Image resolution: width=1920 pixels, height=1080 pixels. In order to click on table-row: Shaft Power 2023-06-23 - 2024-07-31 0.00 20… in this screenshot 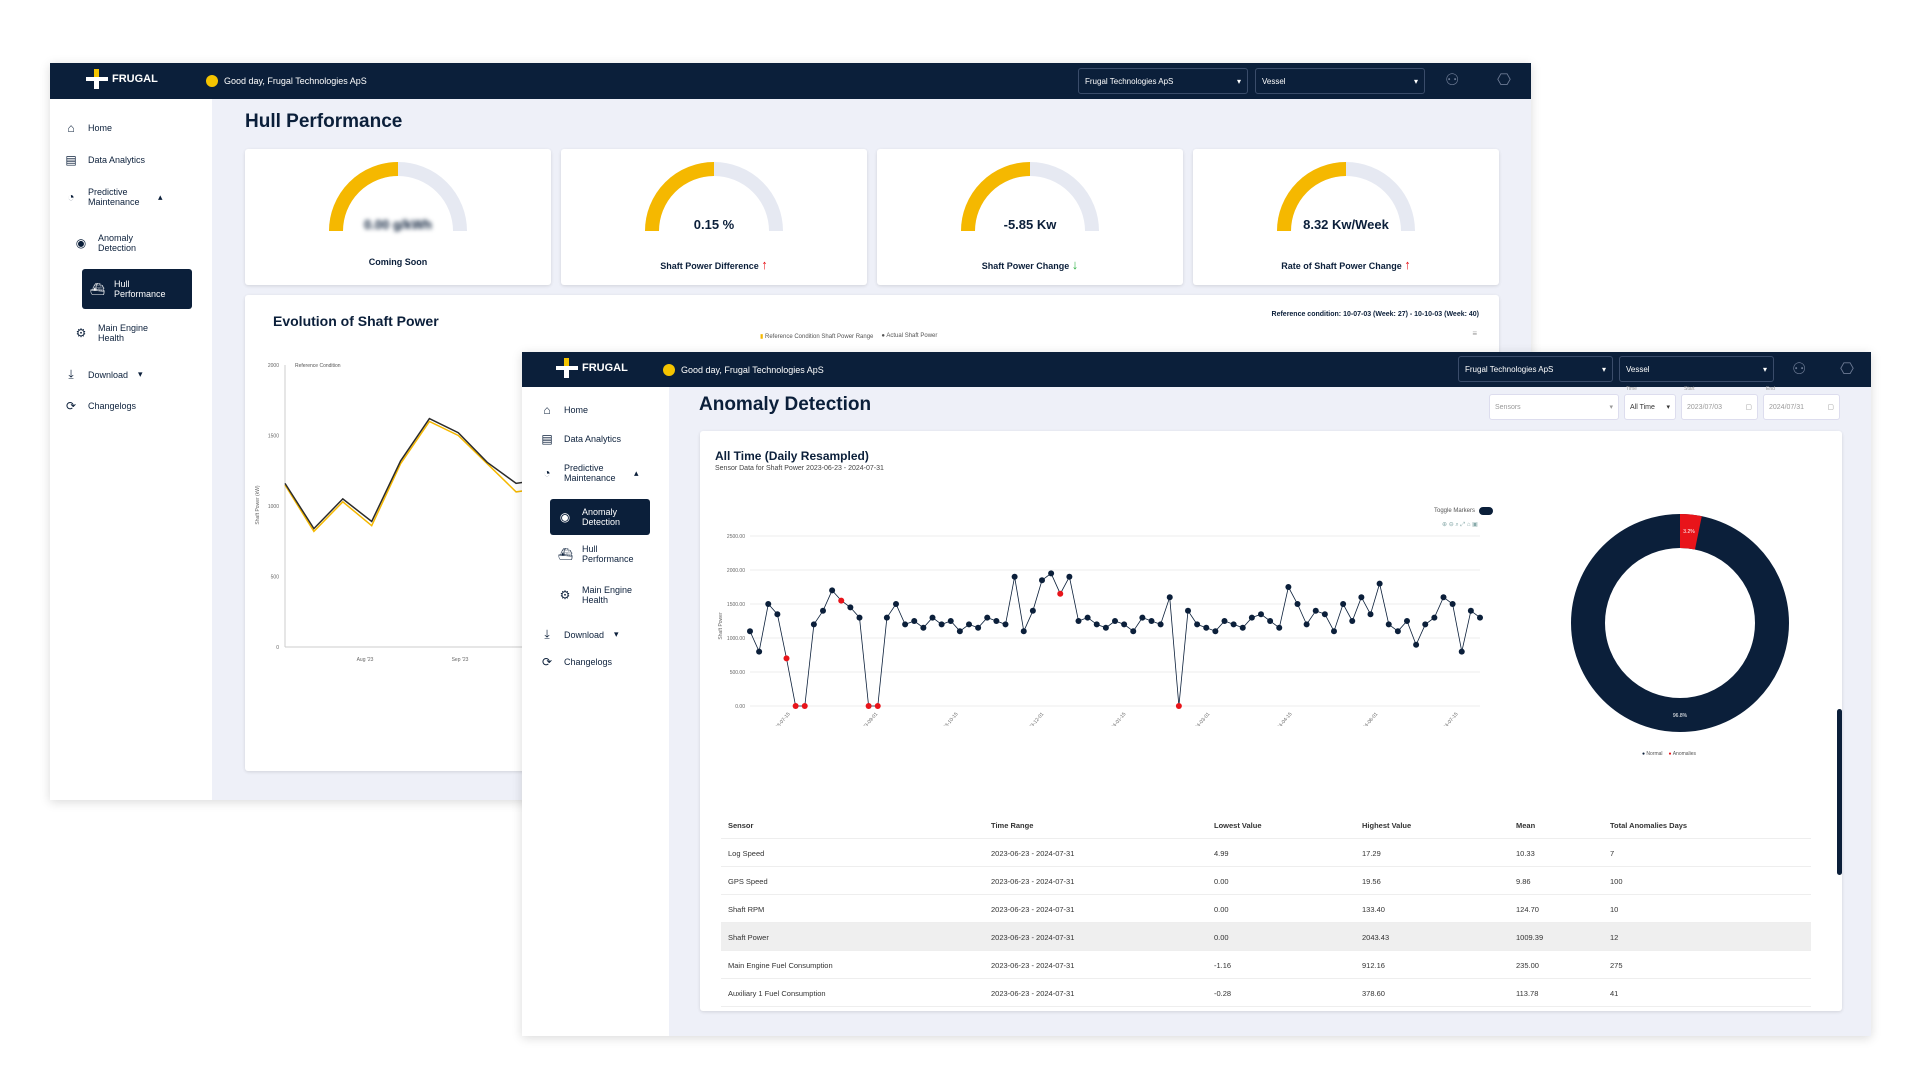, I will do `click(1266, 937)`.